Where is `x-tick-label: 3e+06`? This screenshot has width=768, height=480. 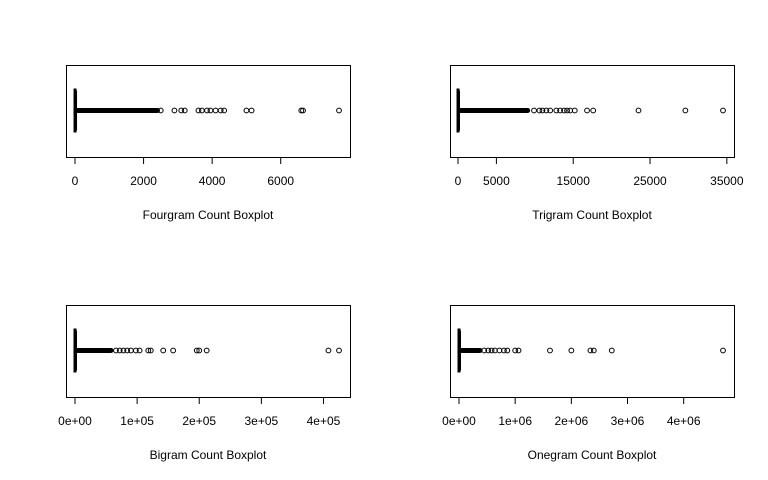
x-tick-label: 3e+06 is located at coordinates (628, 421).